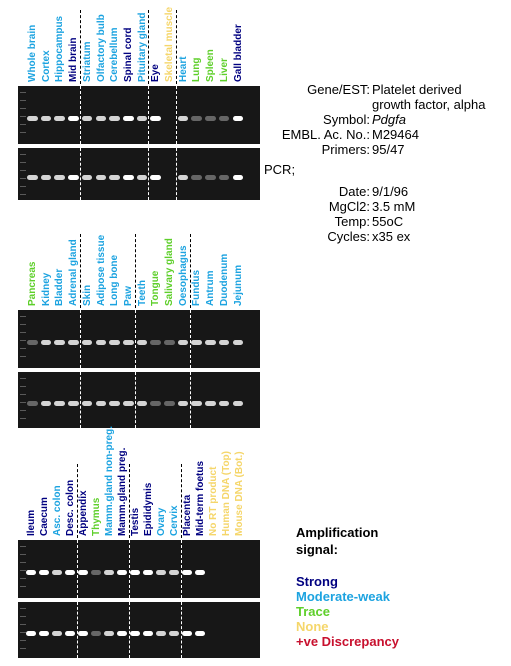 This screenshot has width=511, height=666. What do you see at coordinates (46, 289) in the screenshot?
I see `lane-label: Kidney` at bounding box center [46, 289].